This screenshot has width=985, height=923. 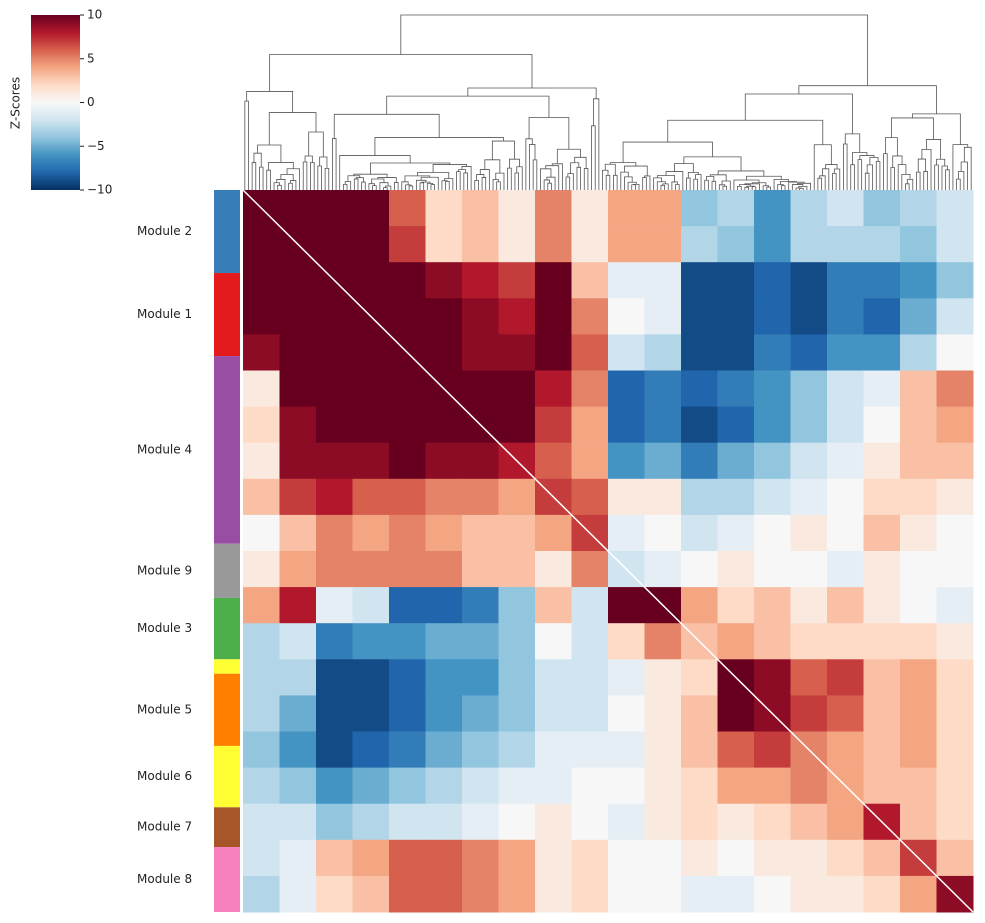 I want to click on row-group-label: Module 6, so click(x=164, y=776).